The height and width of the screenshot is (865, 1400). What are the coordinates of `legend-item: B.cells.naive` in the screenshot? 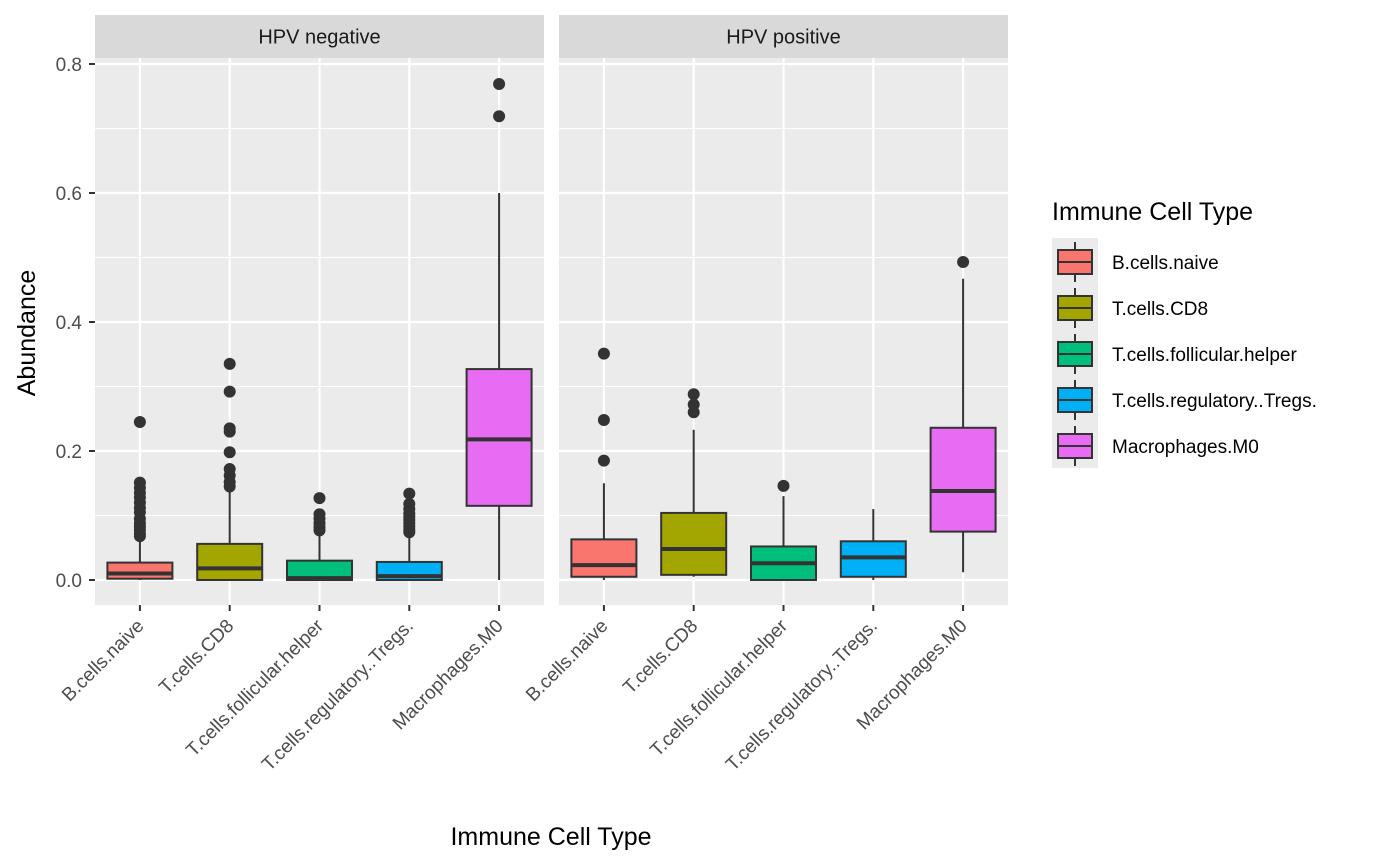 It's located at (1138, 262).